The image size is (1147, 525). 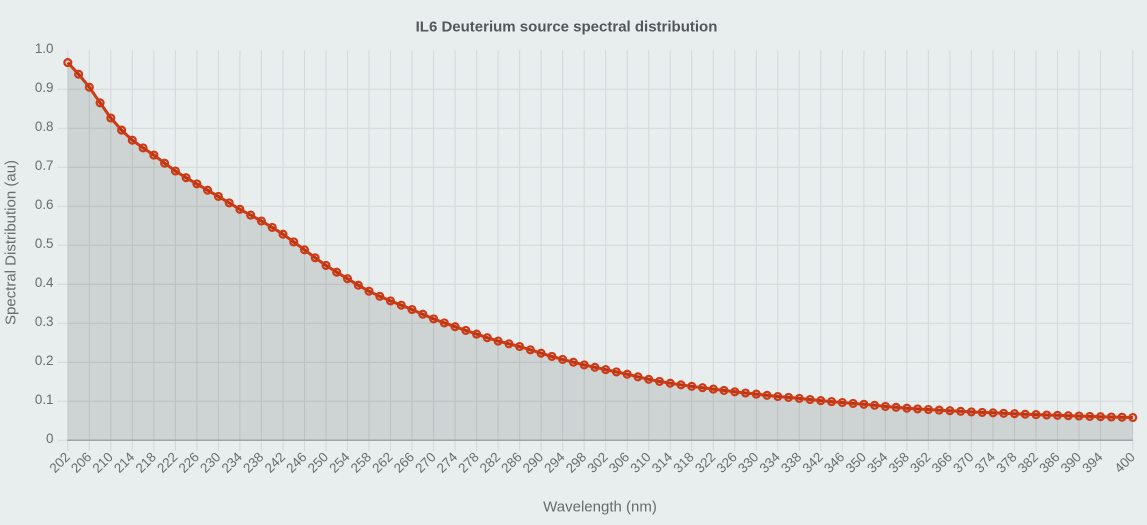 I want to click on svg-text: 0.1, so click(x=44, y=399).